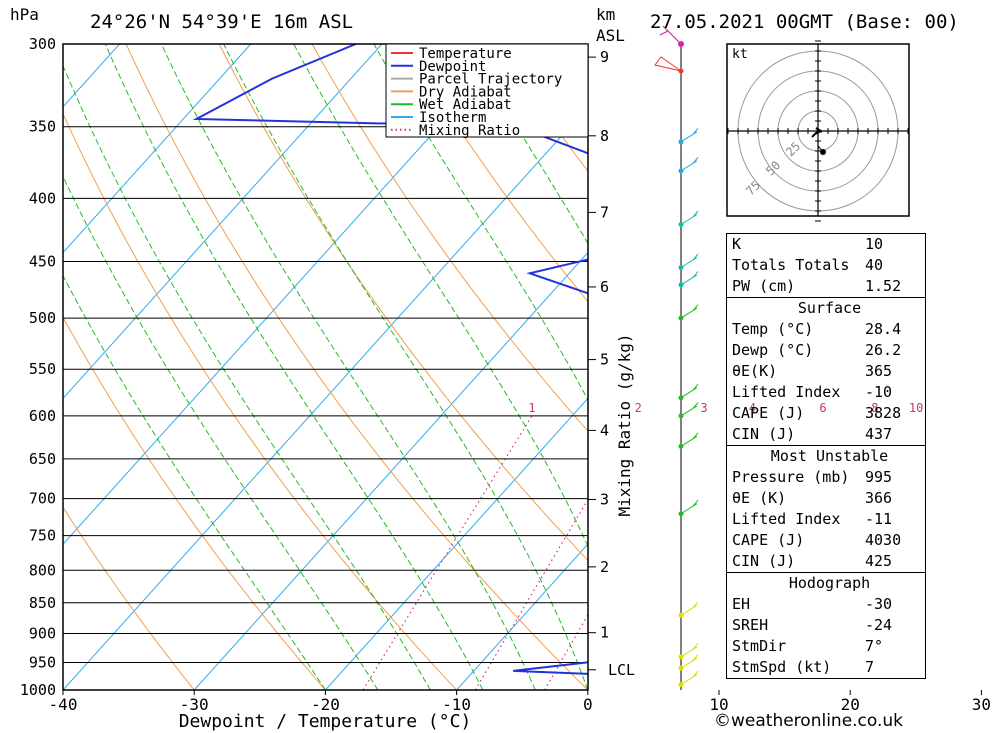 This screenshot has width=1000, height=733. I want to click on lcl-label: LCL, so click(621, 670).